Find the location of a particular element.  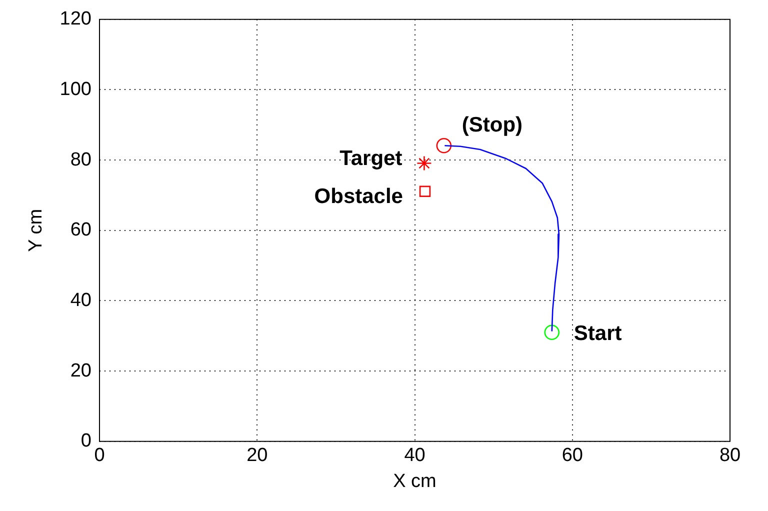

y-tick-label: 20 is located at coordinates (81, 371).